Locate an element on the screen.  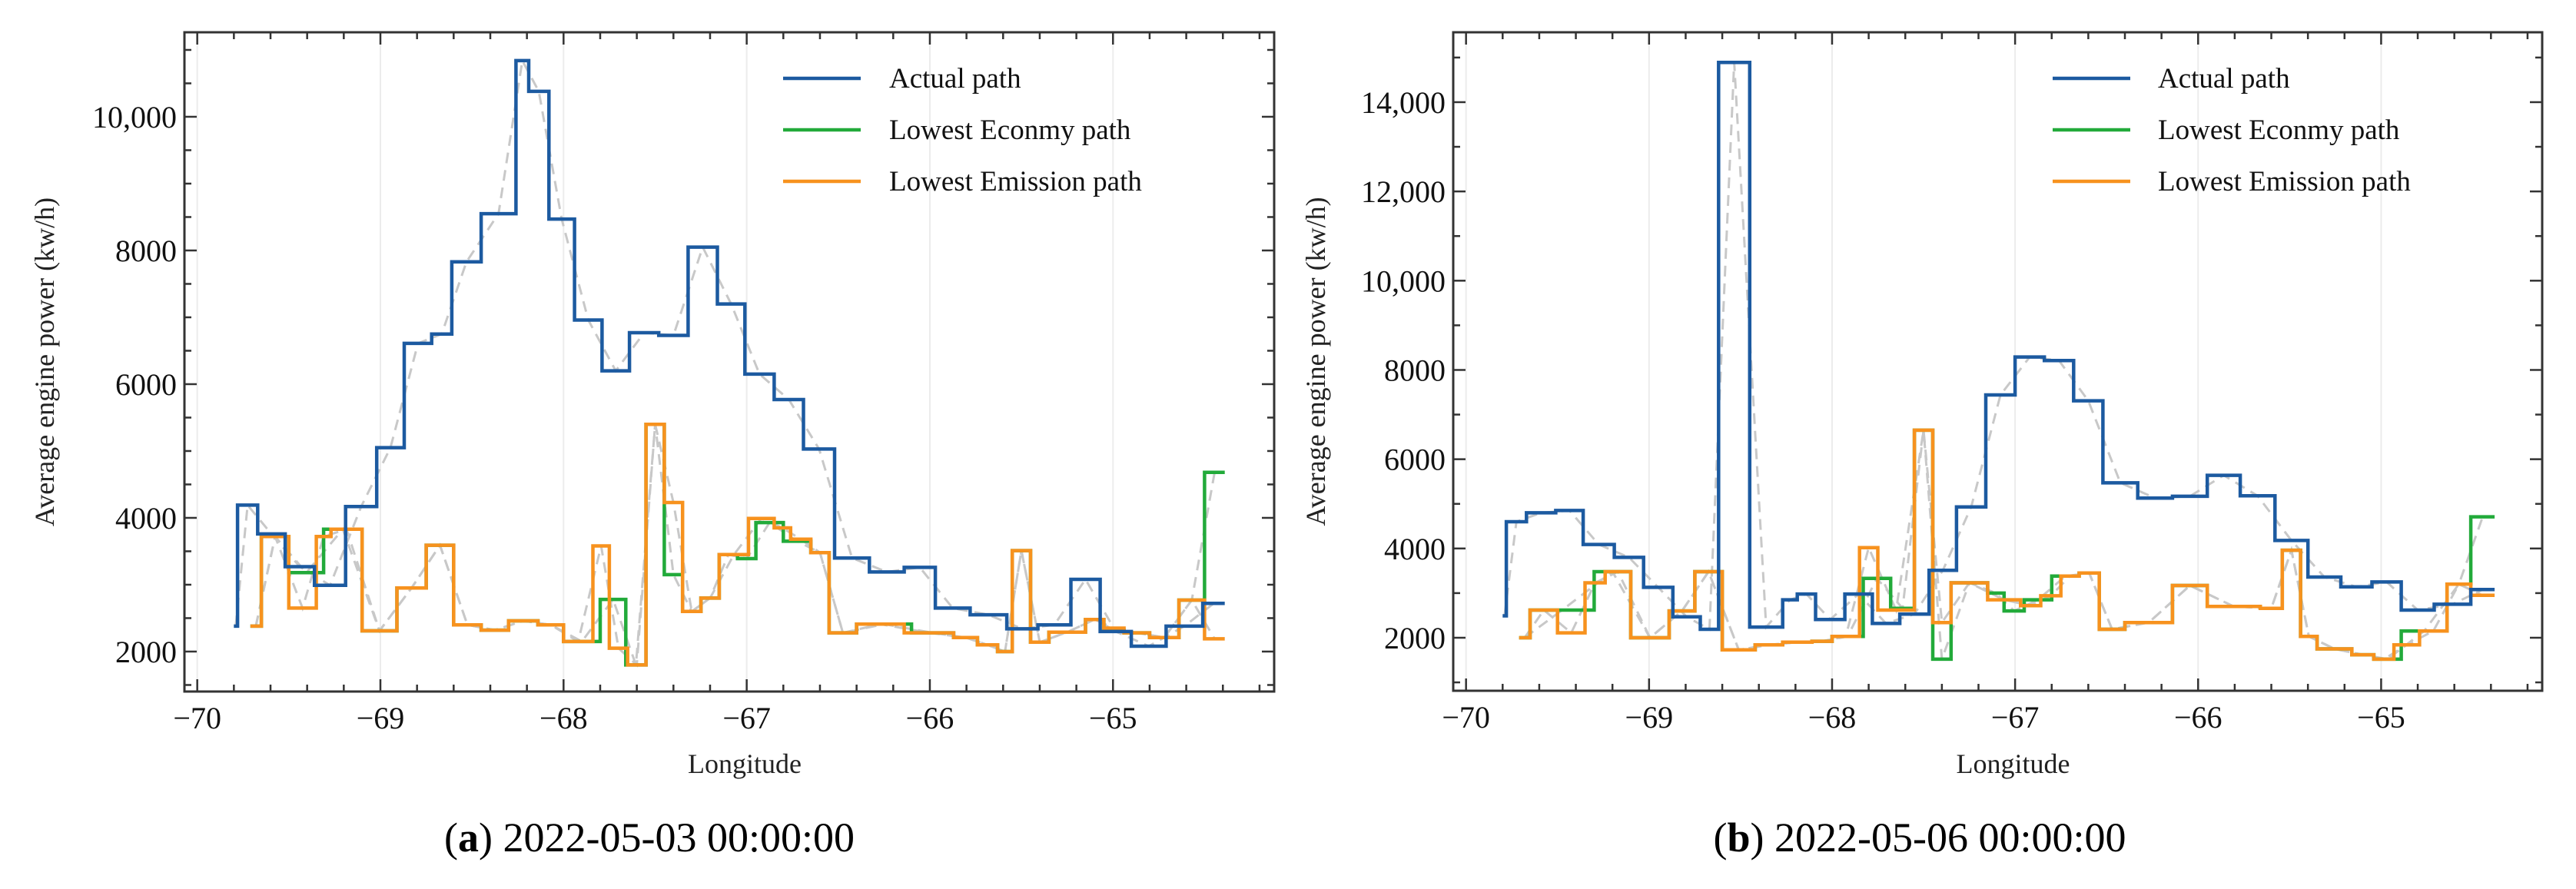
smoothed-line-emission is located at coordinates (735, 545).